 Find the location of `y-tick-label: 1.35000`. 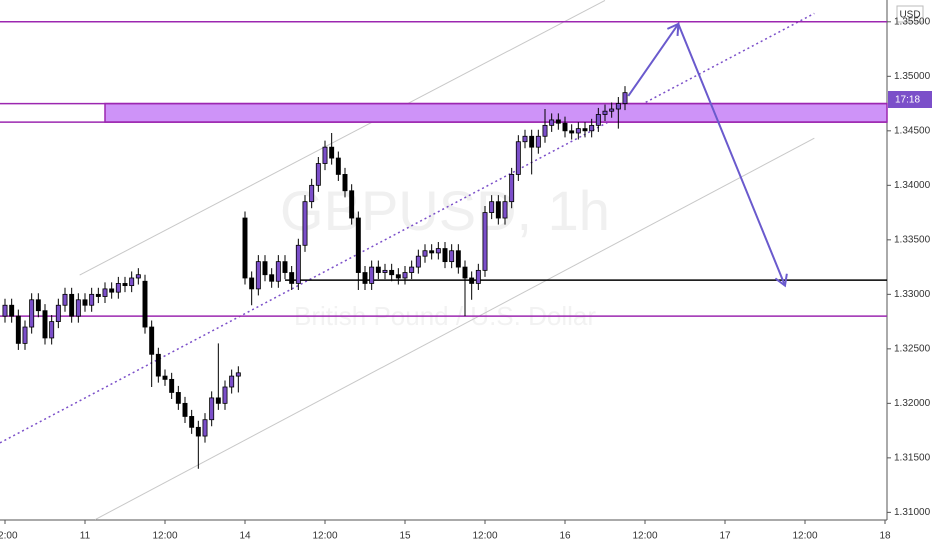

y-tick-label: 1.35000 is located at coordinates (912, 76).